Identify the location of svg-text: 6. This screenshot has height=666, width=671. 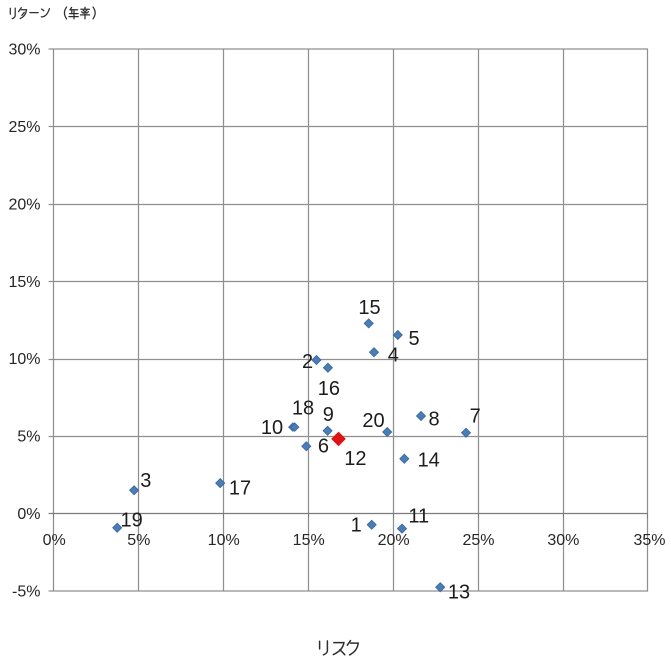
(323, 447).